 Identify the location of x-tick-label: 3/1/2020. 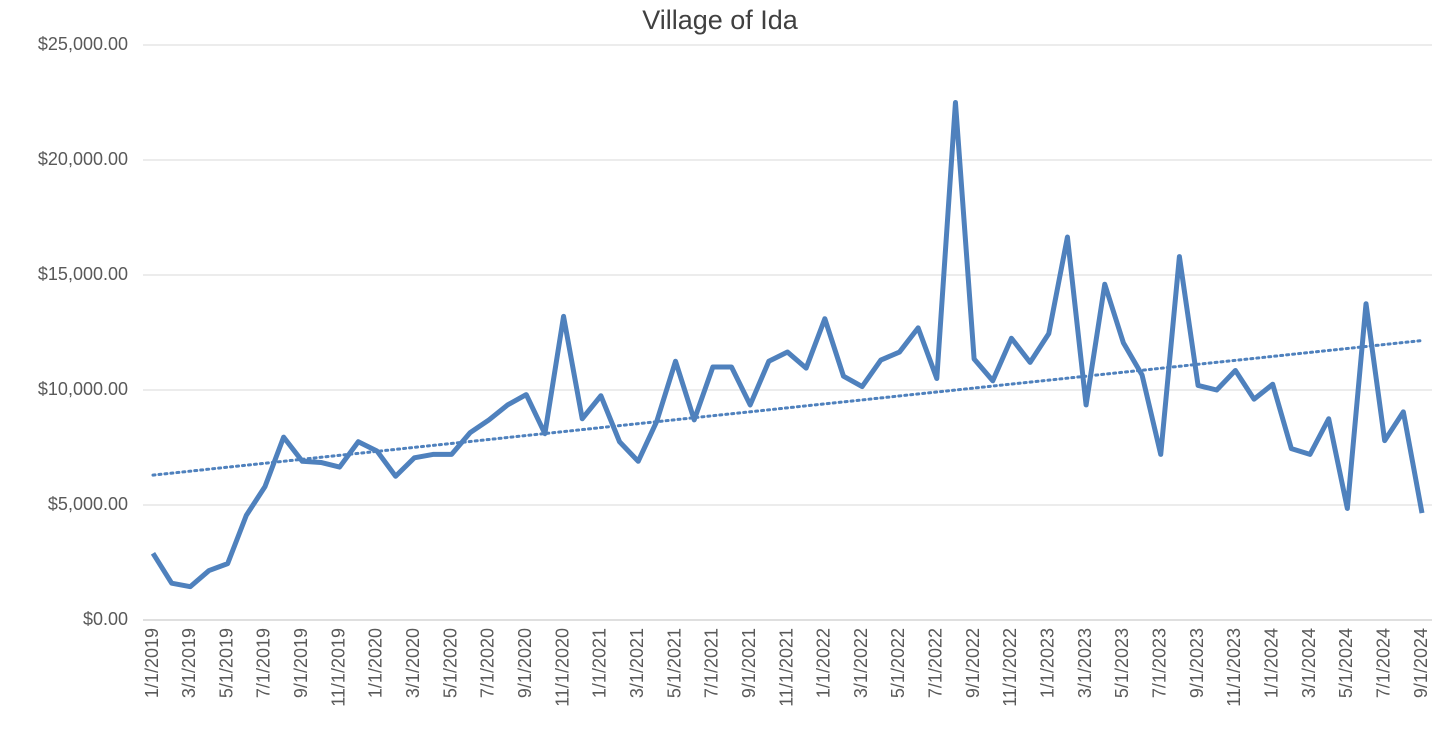
(413, 663).